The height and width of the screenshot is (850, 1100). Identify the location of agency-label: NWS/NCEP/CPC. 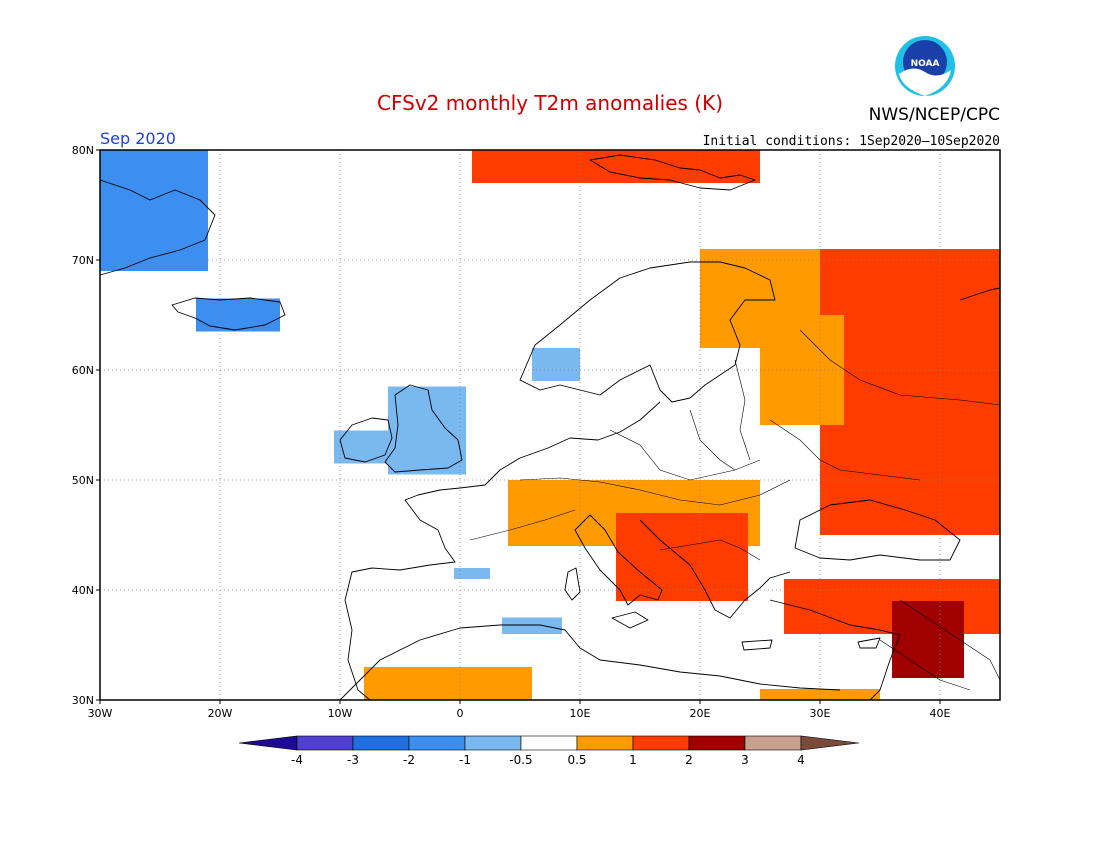
(934, 115).